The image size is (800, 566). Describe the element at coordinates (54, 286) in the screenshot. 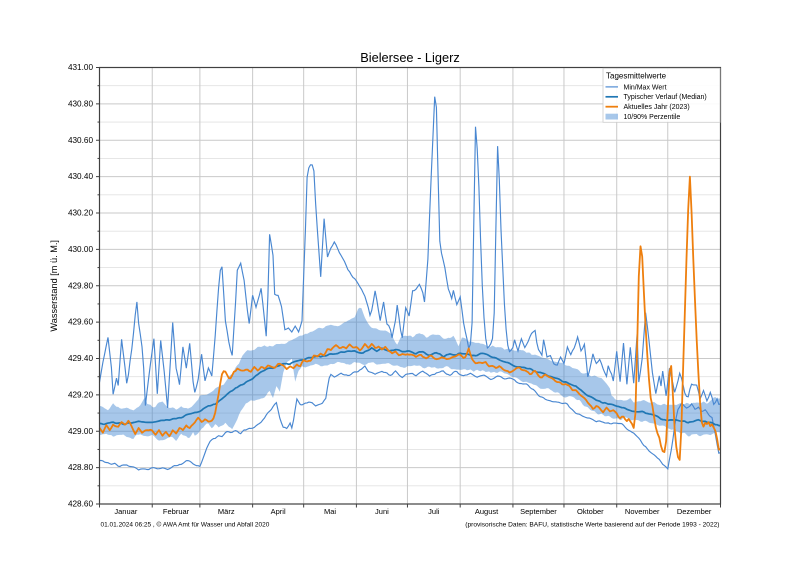

I see `svg-text: Wasserstand [m ü. M.]` at that location.